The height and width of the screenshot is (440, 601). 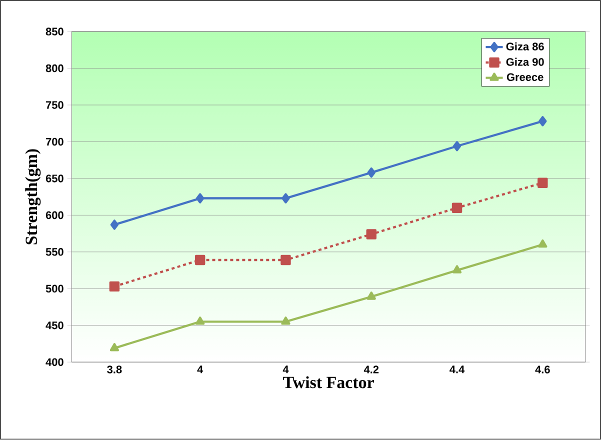 What do you see at coordinates (55, 68) in the screenshot?
I see `y-tick-label: 800` at bounding box center [55, 68].